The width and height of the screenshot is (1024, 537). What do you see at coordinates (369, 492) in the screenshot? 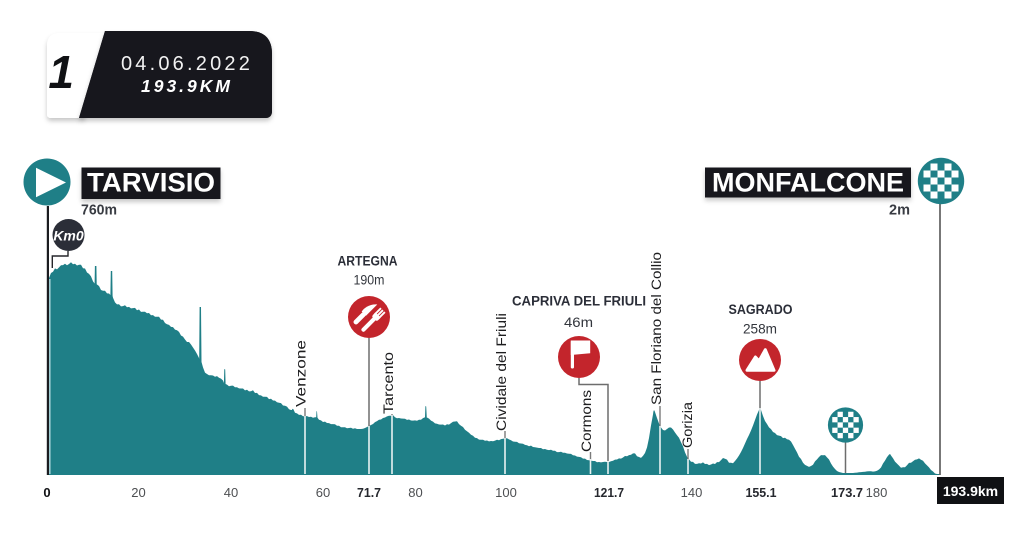
I see `svg-text: 71.7` at bounding box center [369, 492].